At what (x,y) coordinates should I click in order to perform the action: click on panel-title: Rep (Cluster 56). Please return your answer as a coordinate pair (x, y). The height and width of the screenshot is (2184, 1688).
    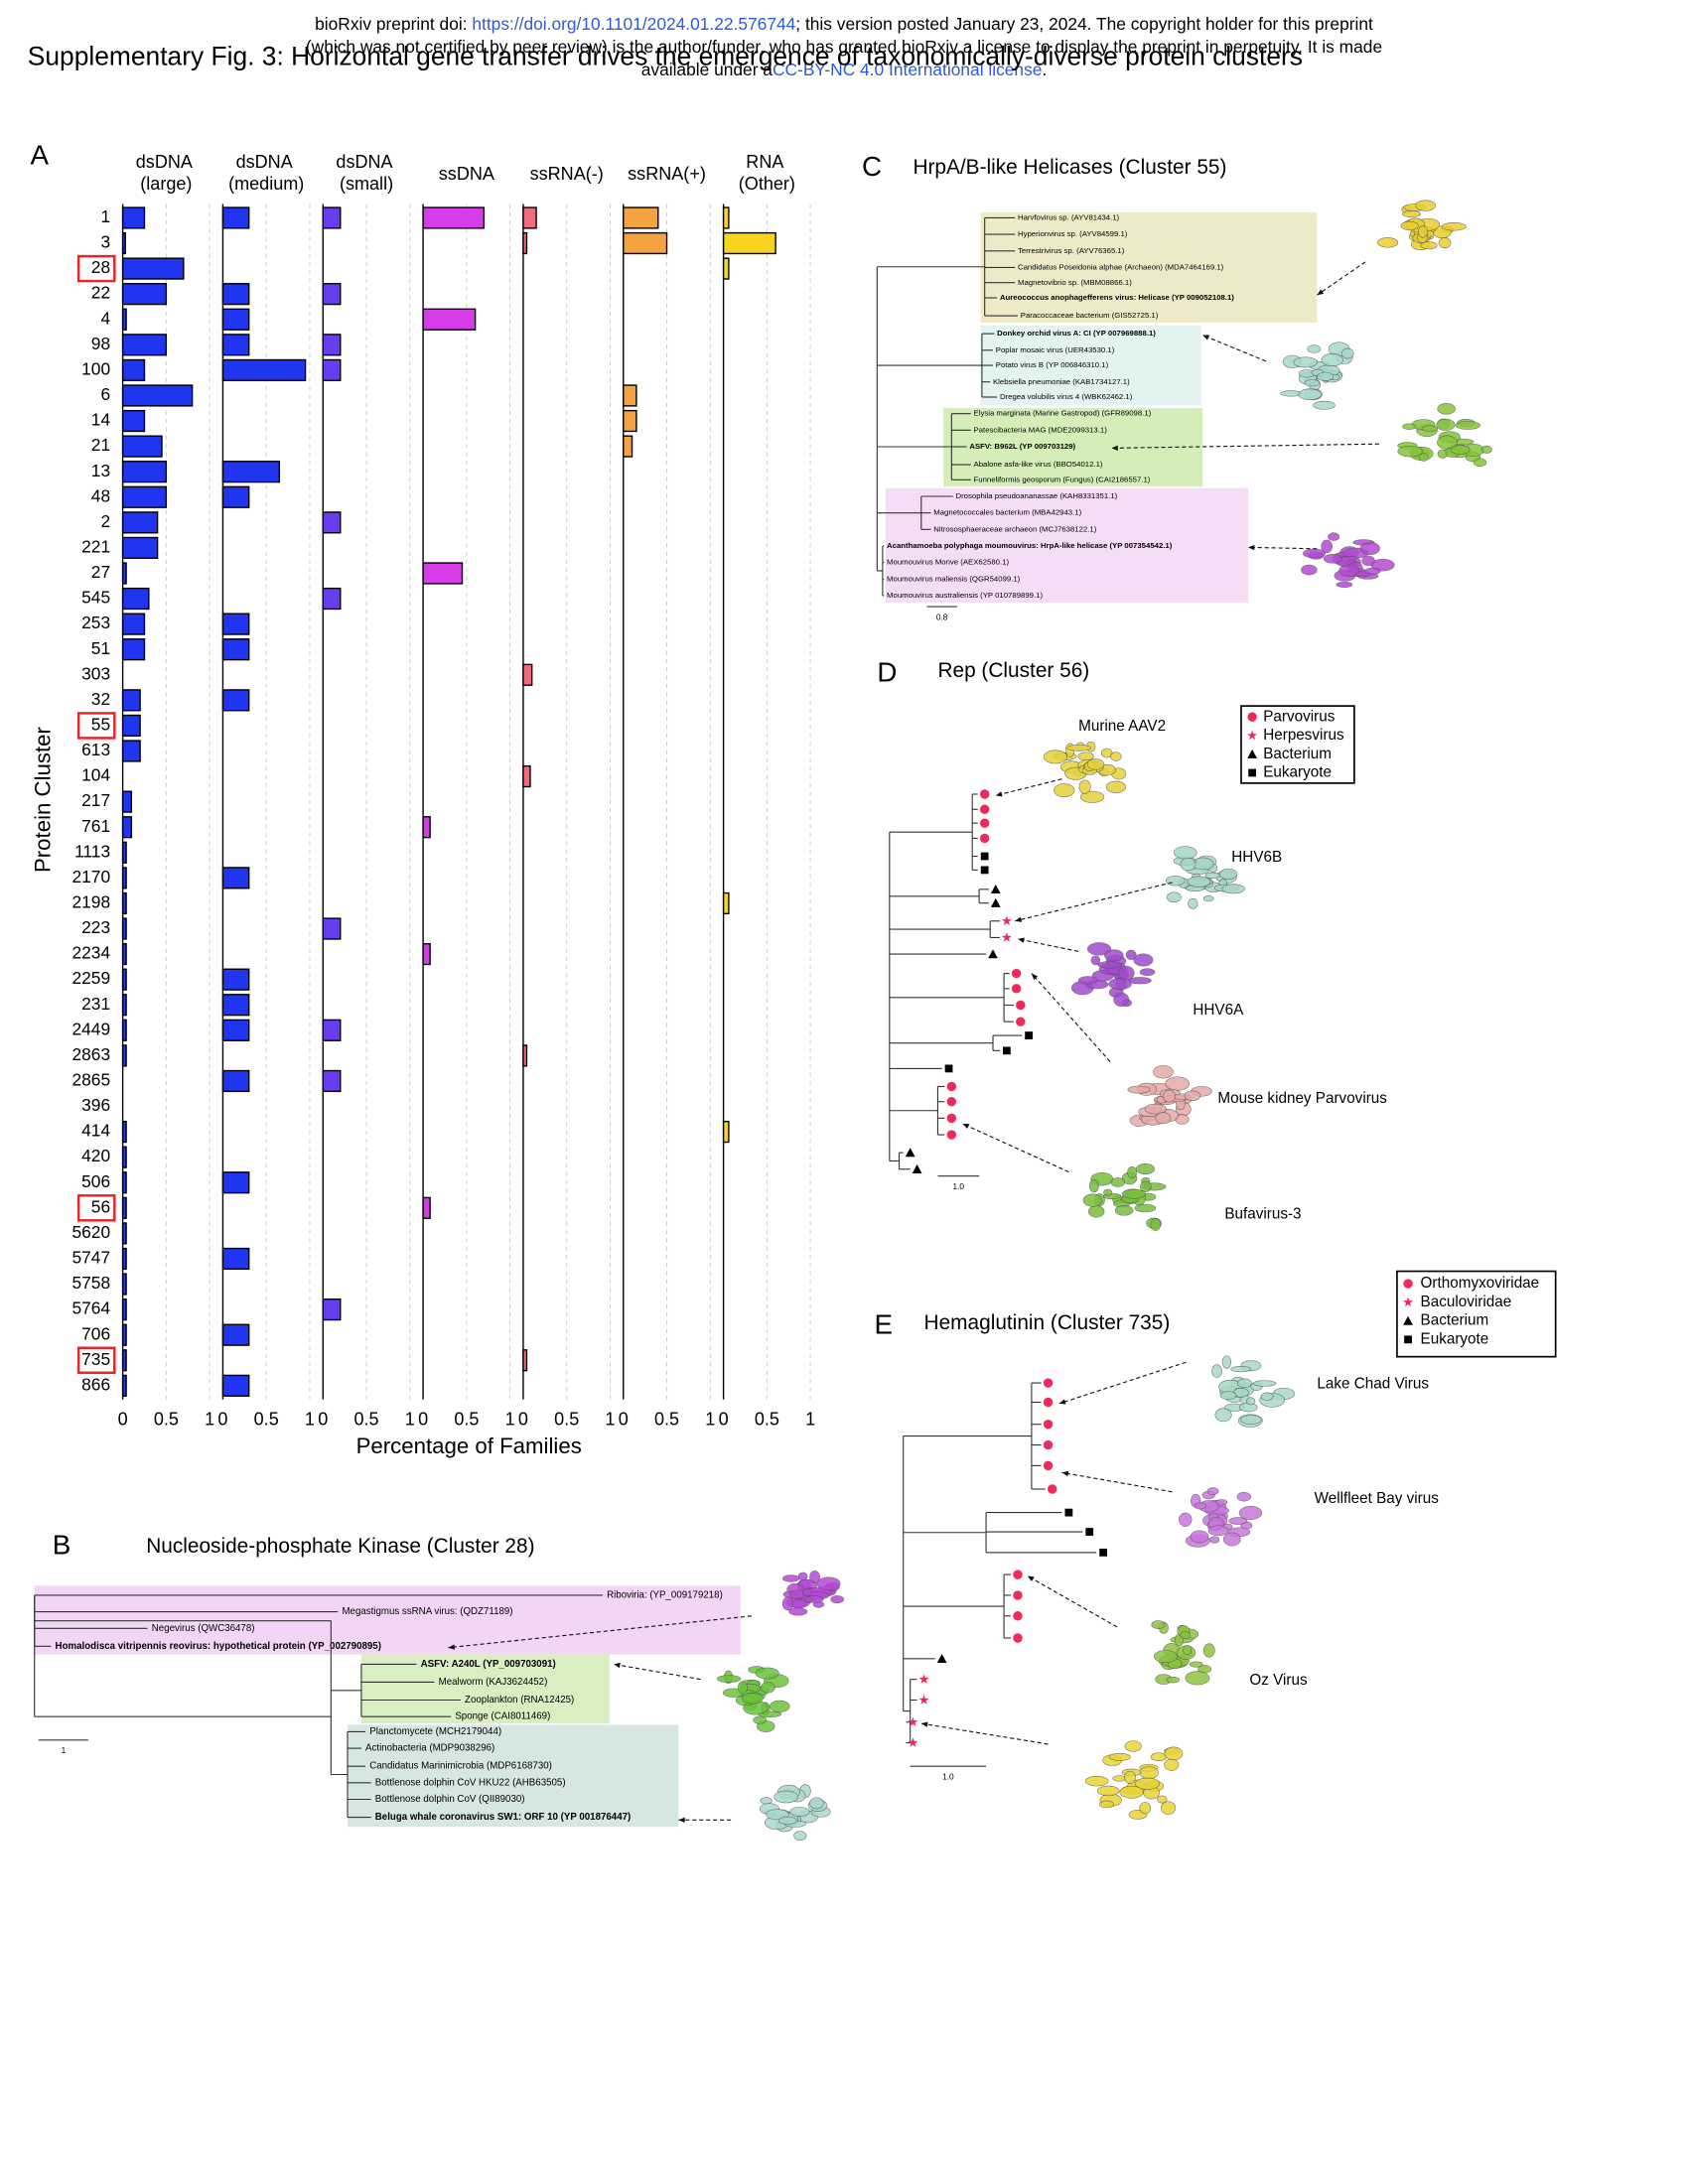
    Looking at the image, I should click on (1013, 670).